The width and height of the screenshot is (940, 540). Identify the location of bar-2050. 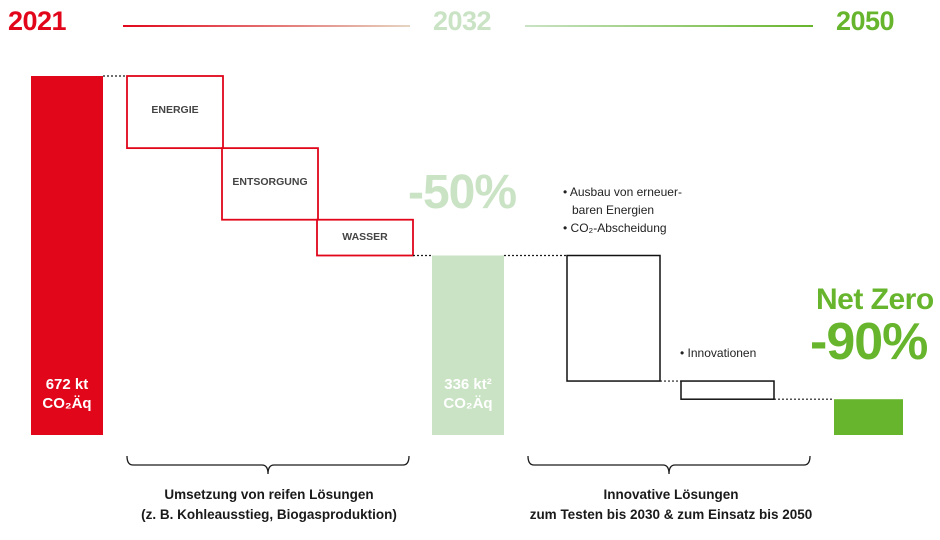
(868, 417).